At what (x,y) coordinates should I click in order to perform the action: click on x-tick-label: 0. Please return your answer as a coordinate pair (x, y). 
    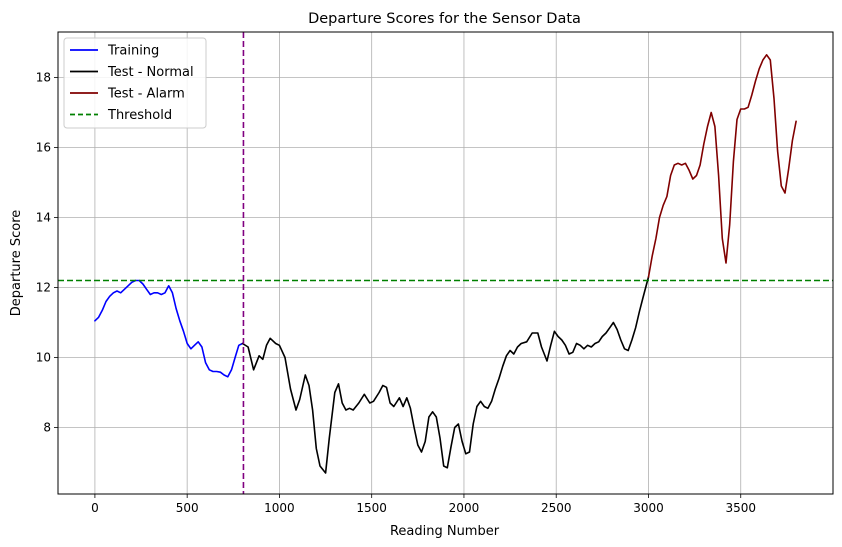
    Looking at the image, I should click on (95, 508).